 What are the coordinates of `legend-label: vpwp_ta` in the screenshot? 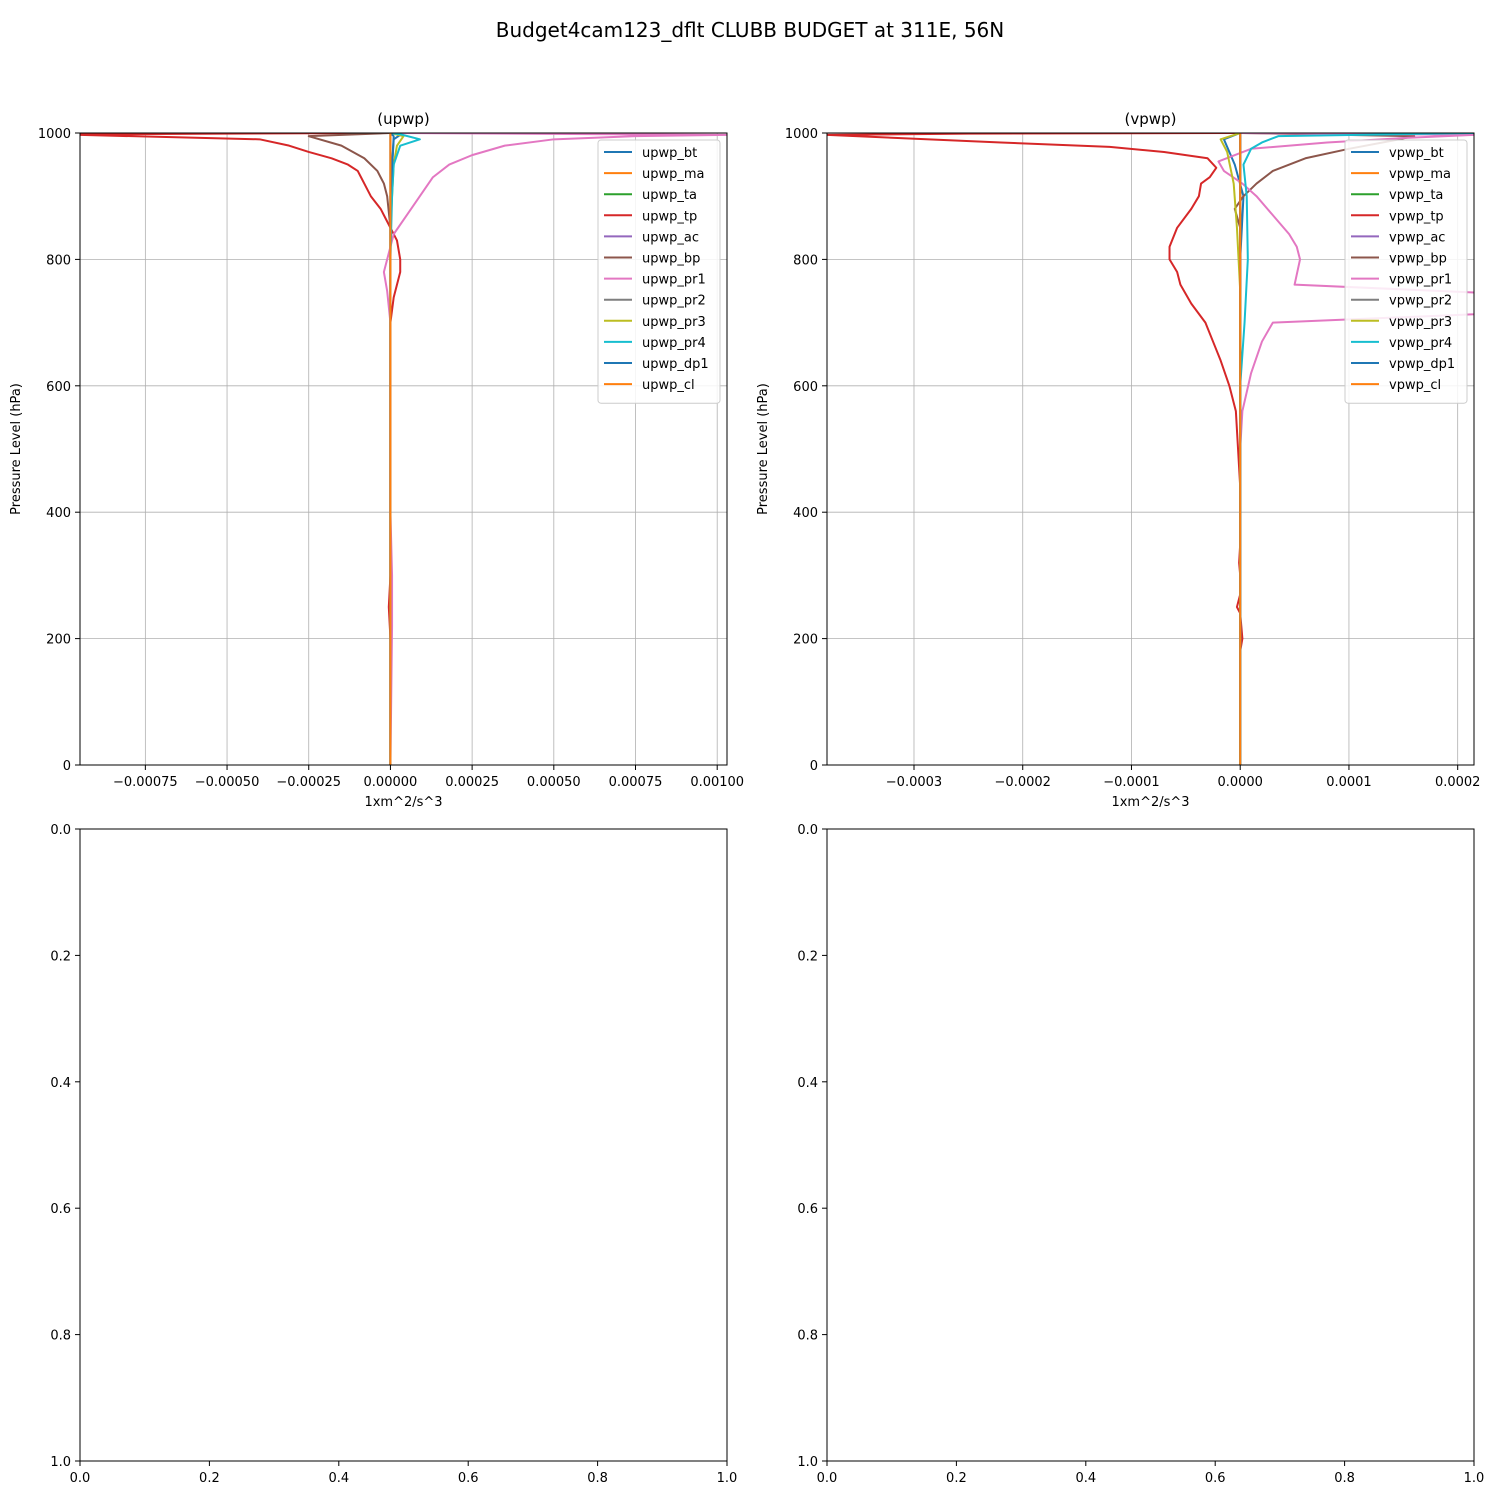 It's located at (1416, 195).